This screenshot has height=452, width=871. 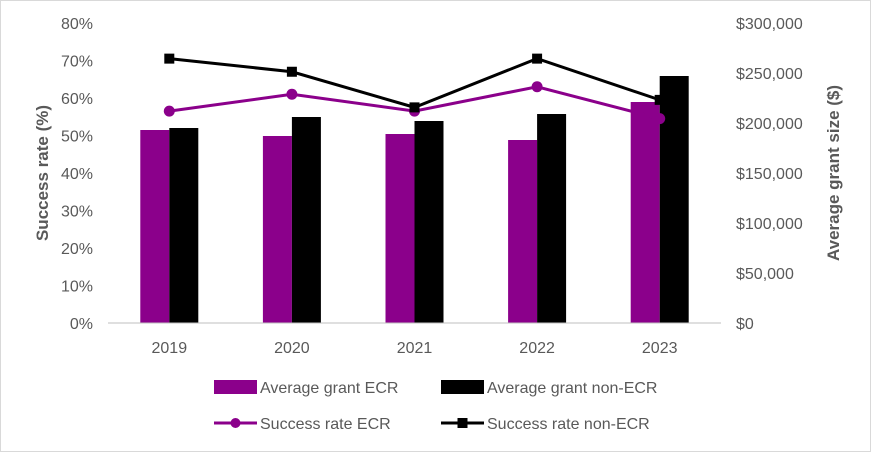 I want to click on bar-ecr-2020, so click(x=277, y=229).